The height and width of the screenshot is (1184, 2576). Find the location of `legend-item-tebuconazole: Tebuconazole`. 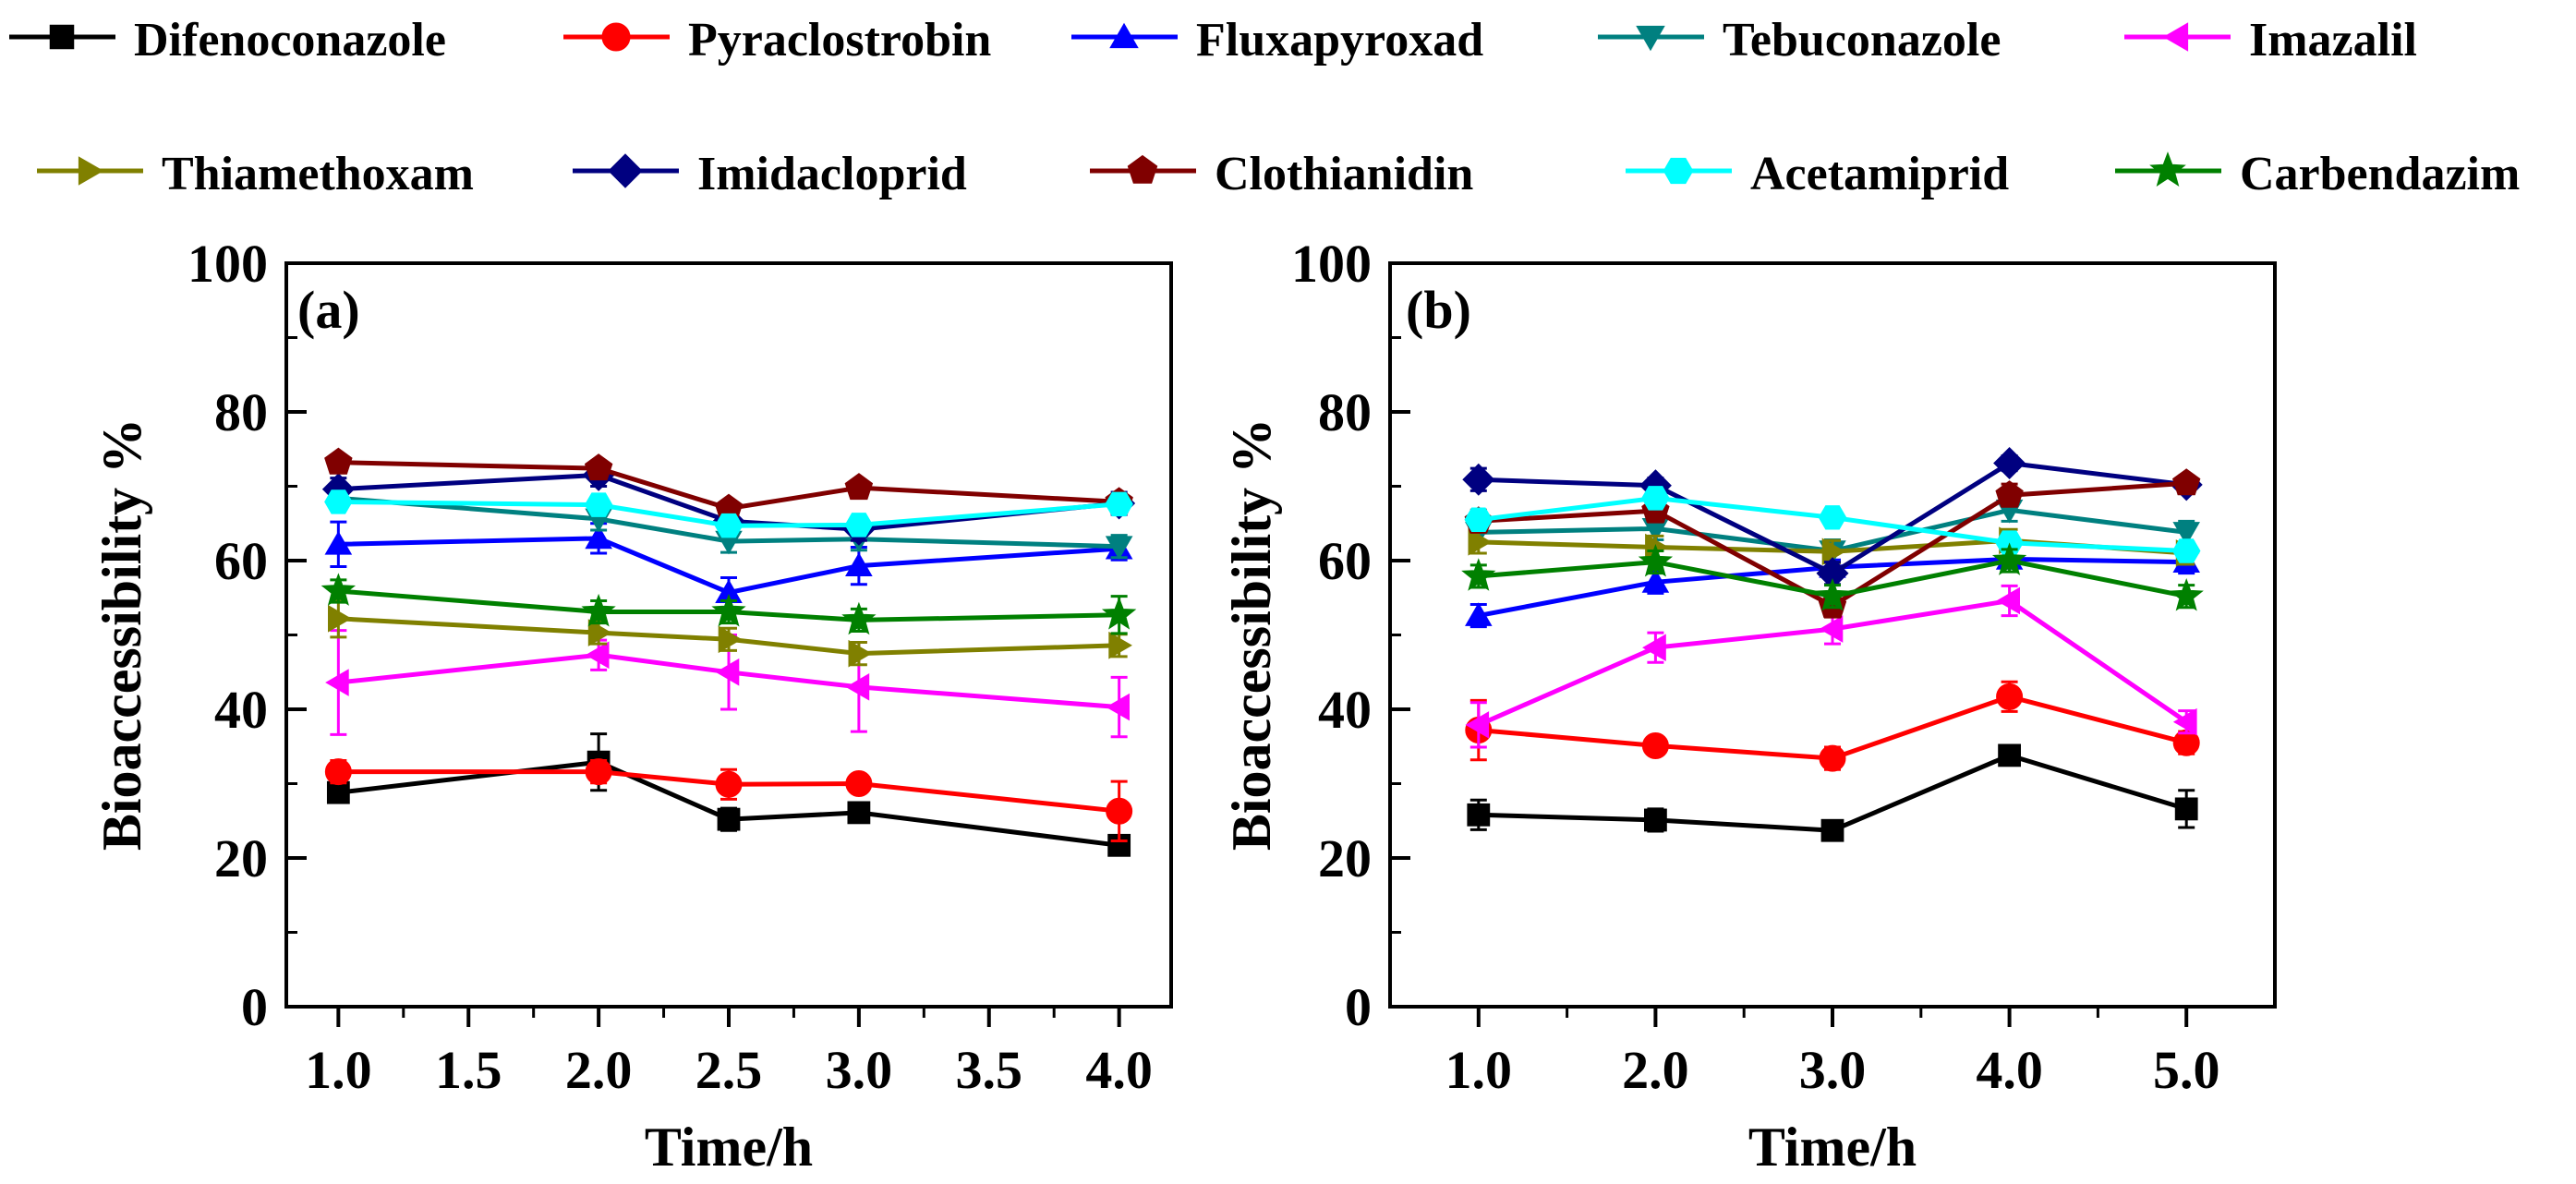

legend-item-tebuconazole: Tebuconazole is located at coordinates (1799, 40).